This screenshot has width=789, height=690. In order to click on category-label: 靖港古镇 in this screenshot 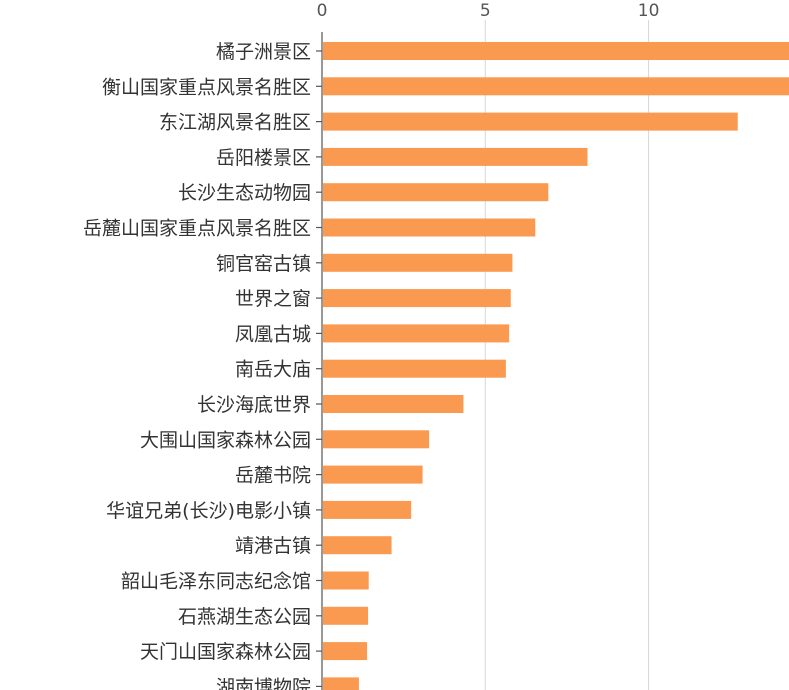, I will do `click(273, 546)`.